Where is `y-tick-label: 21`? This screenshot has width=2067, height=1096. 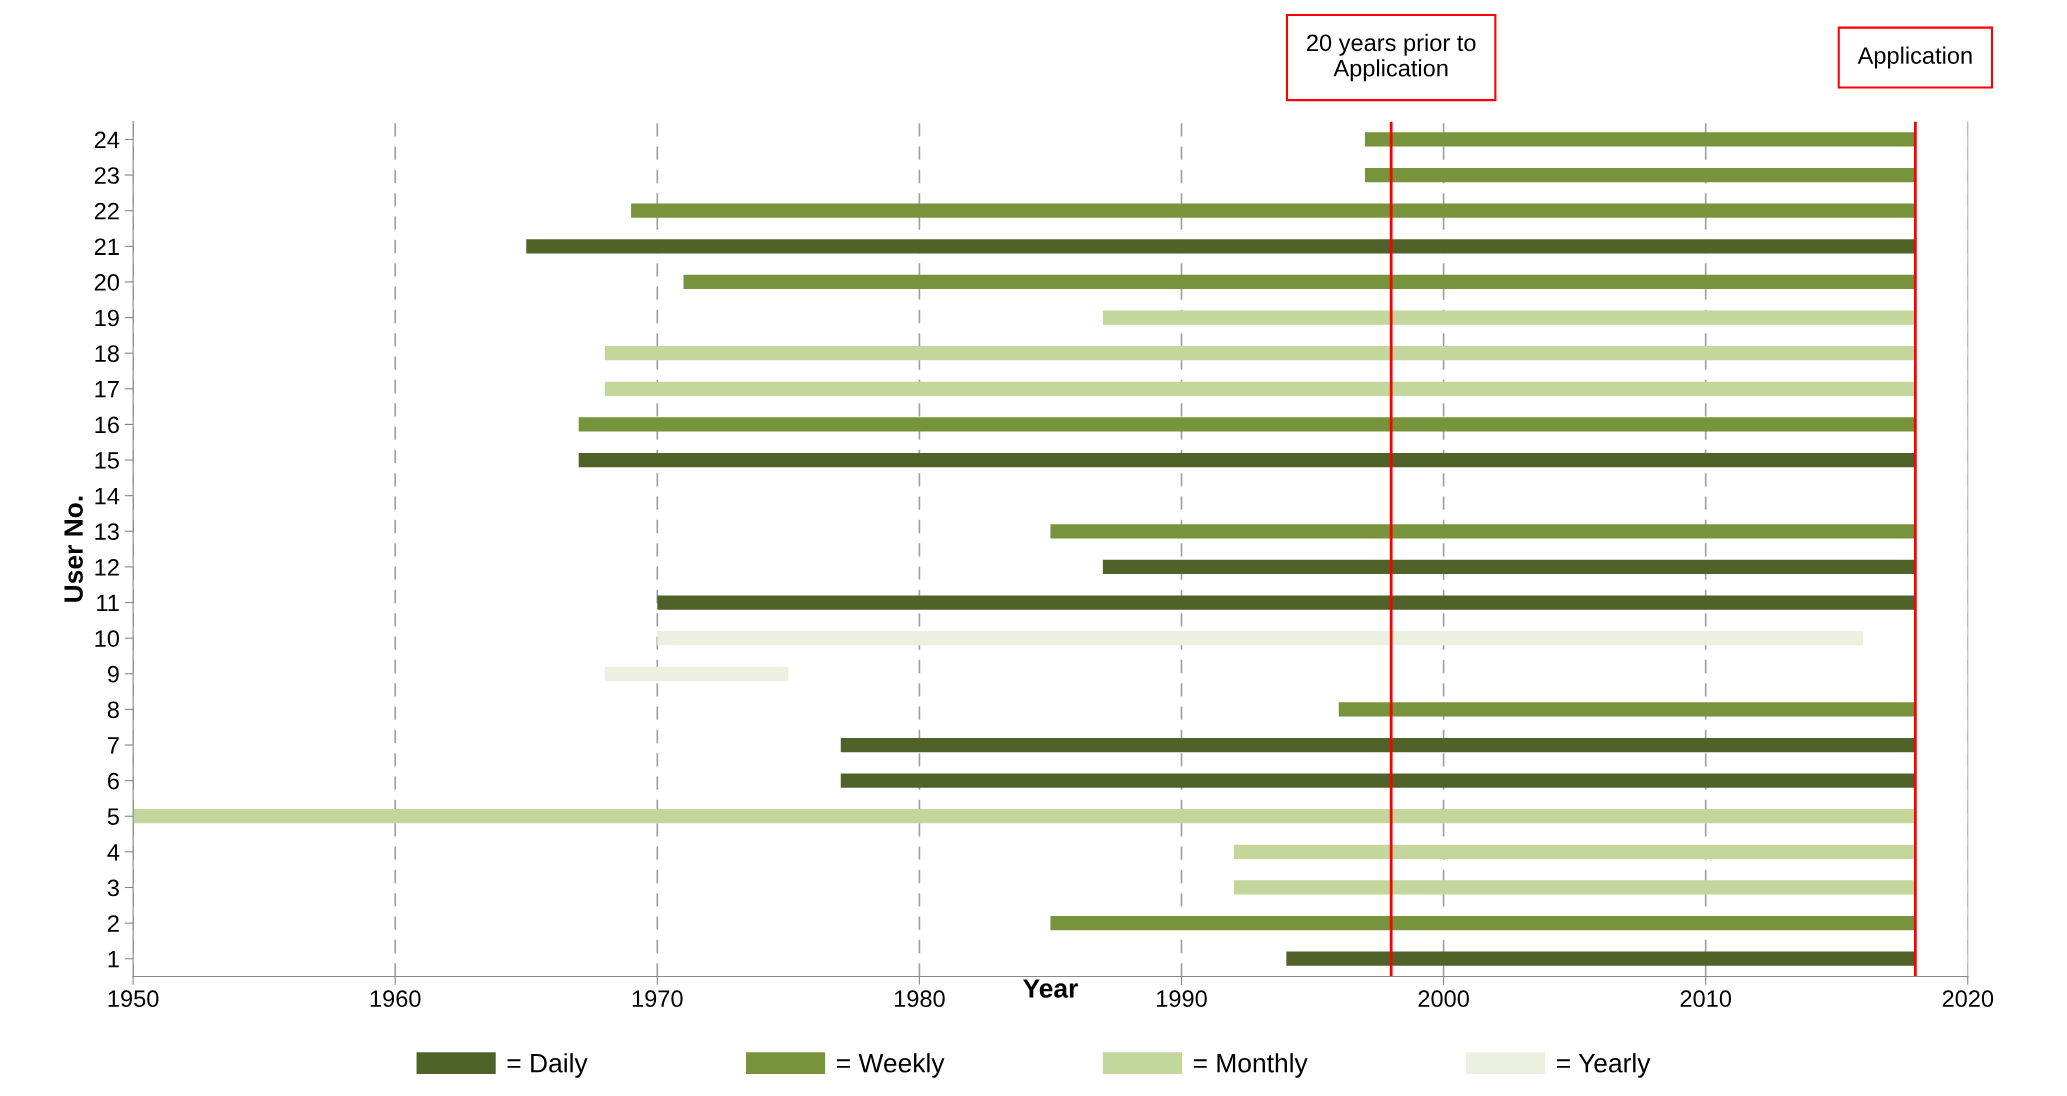 y-tick-label: 21 is located at coordinates (106, 246).